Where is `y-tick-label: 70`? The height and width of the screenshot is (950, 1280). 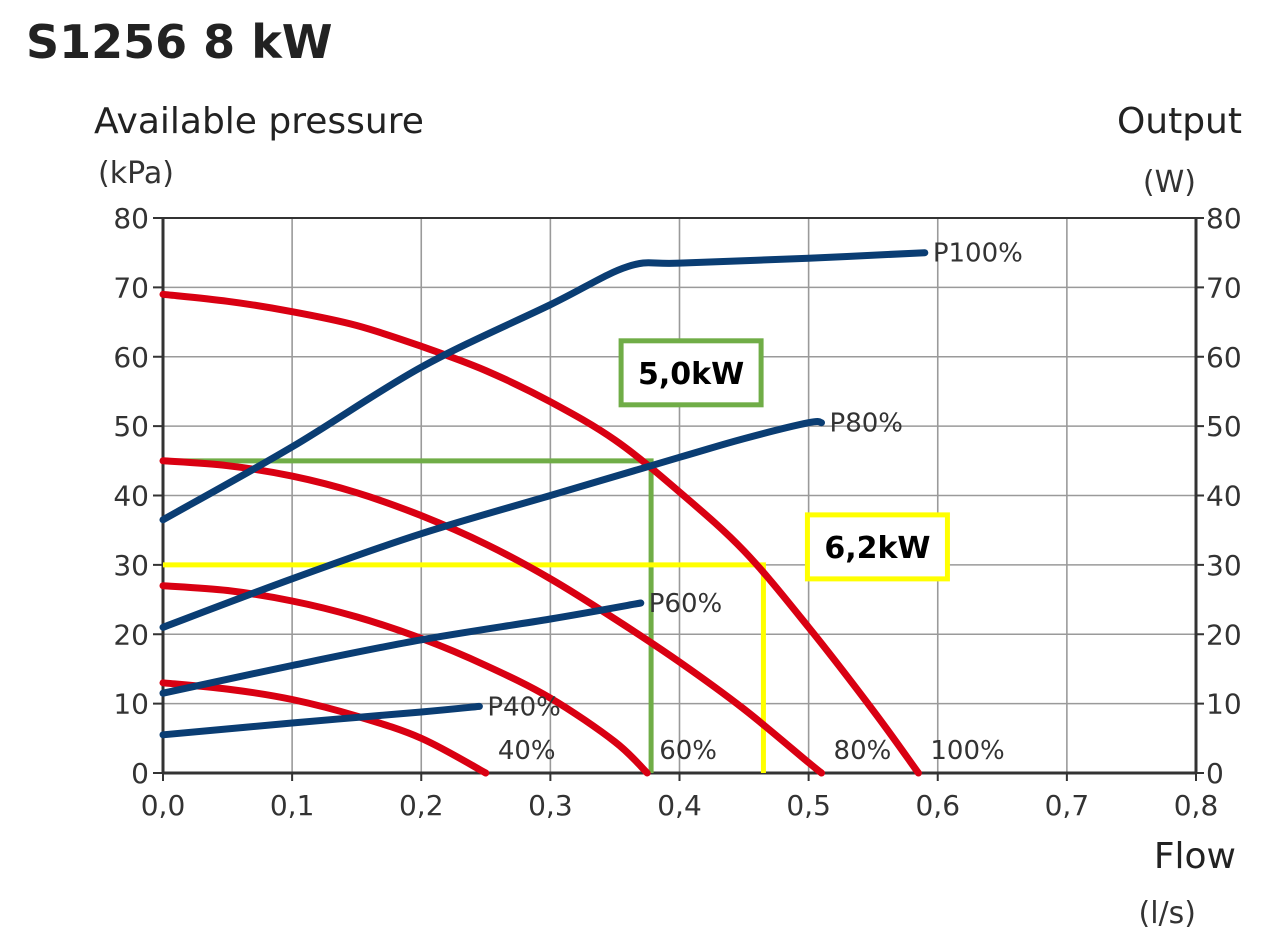 y-tick-label: 70 is located at coordinates (131, 287).